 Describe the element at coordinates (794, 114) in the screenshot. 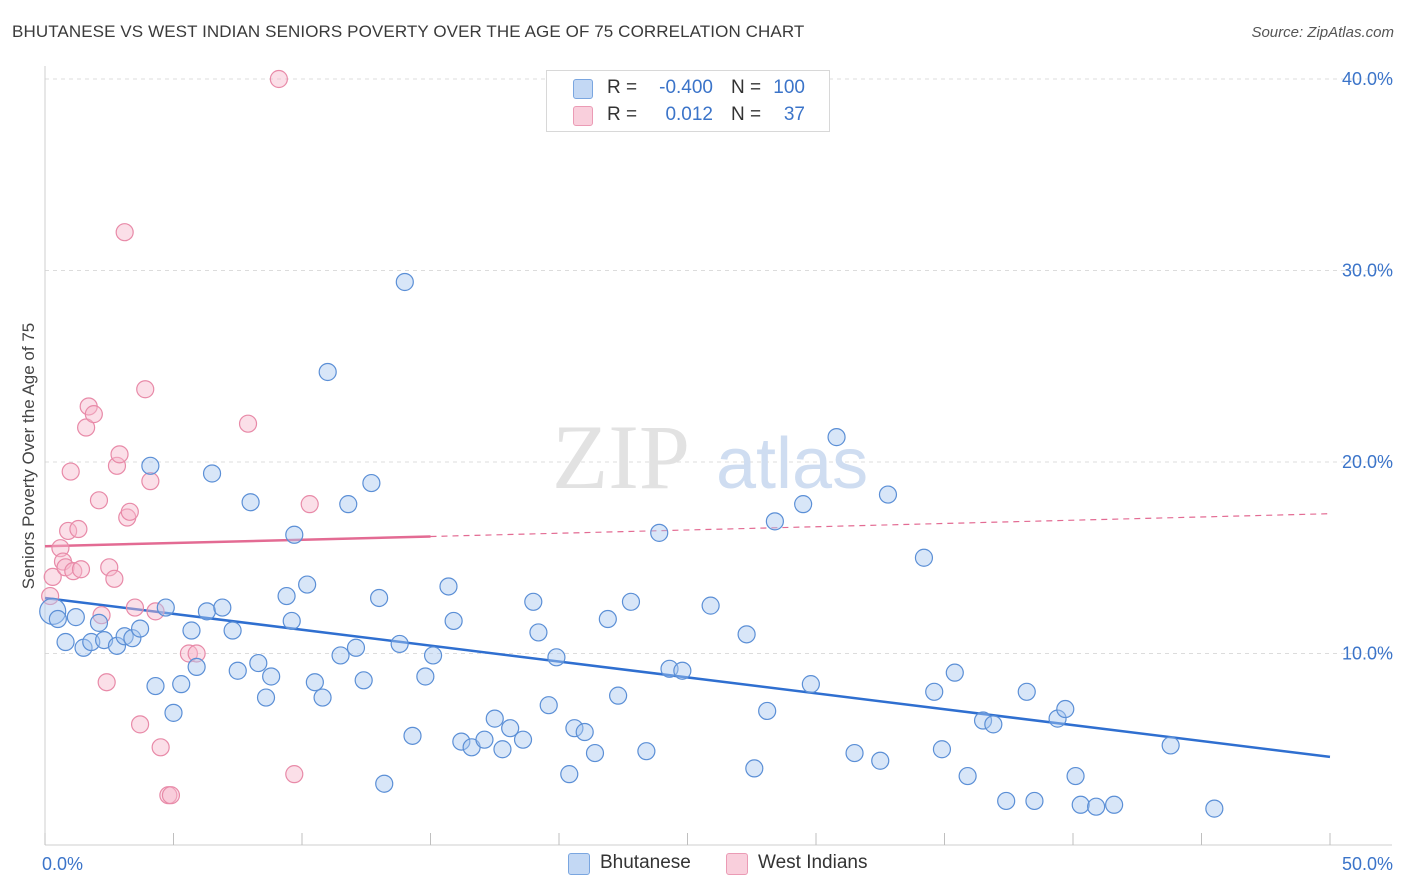

I see `legend-n-value: 37` at that location.